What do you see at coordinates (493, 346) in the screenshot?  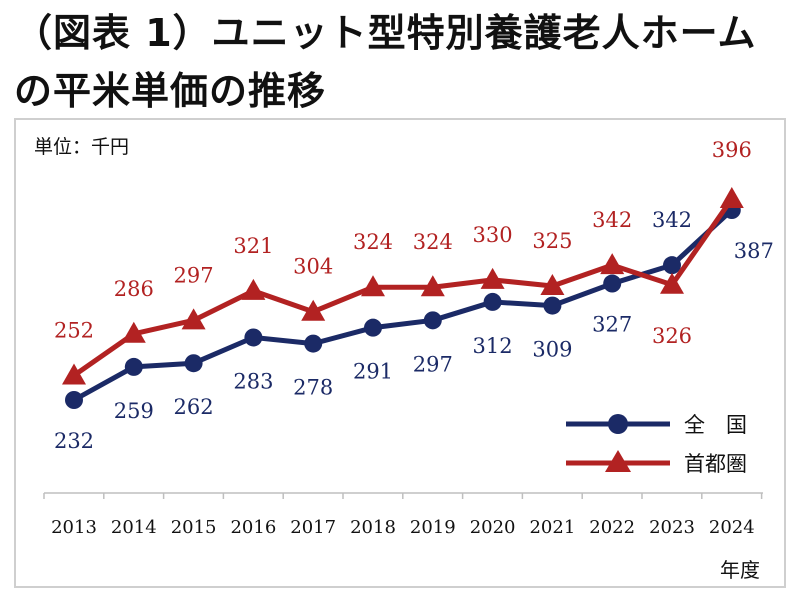 I see `data-label-national: 312` at bounding box center [493, 346].